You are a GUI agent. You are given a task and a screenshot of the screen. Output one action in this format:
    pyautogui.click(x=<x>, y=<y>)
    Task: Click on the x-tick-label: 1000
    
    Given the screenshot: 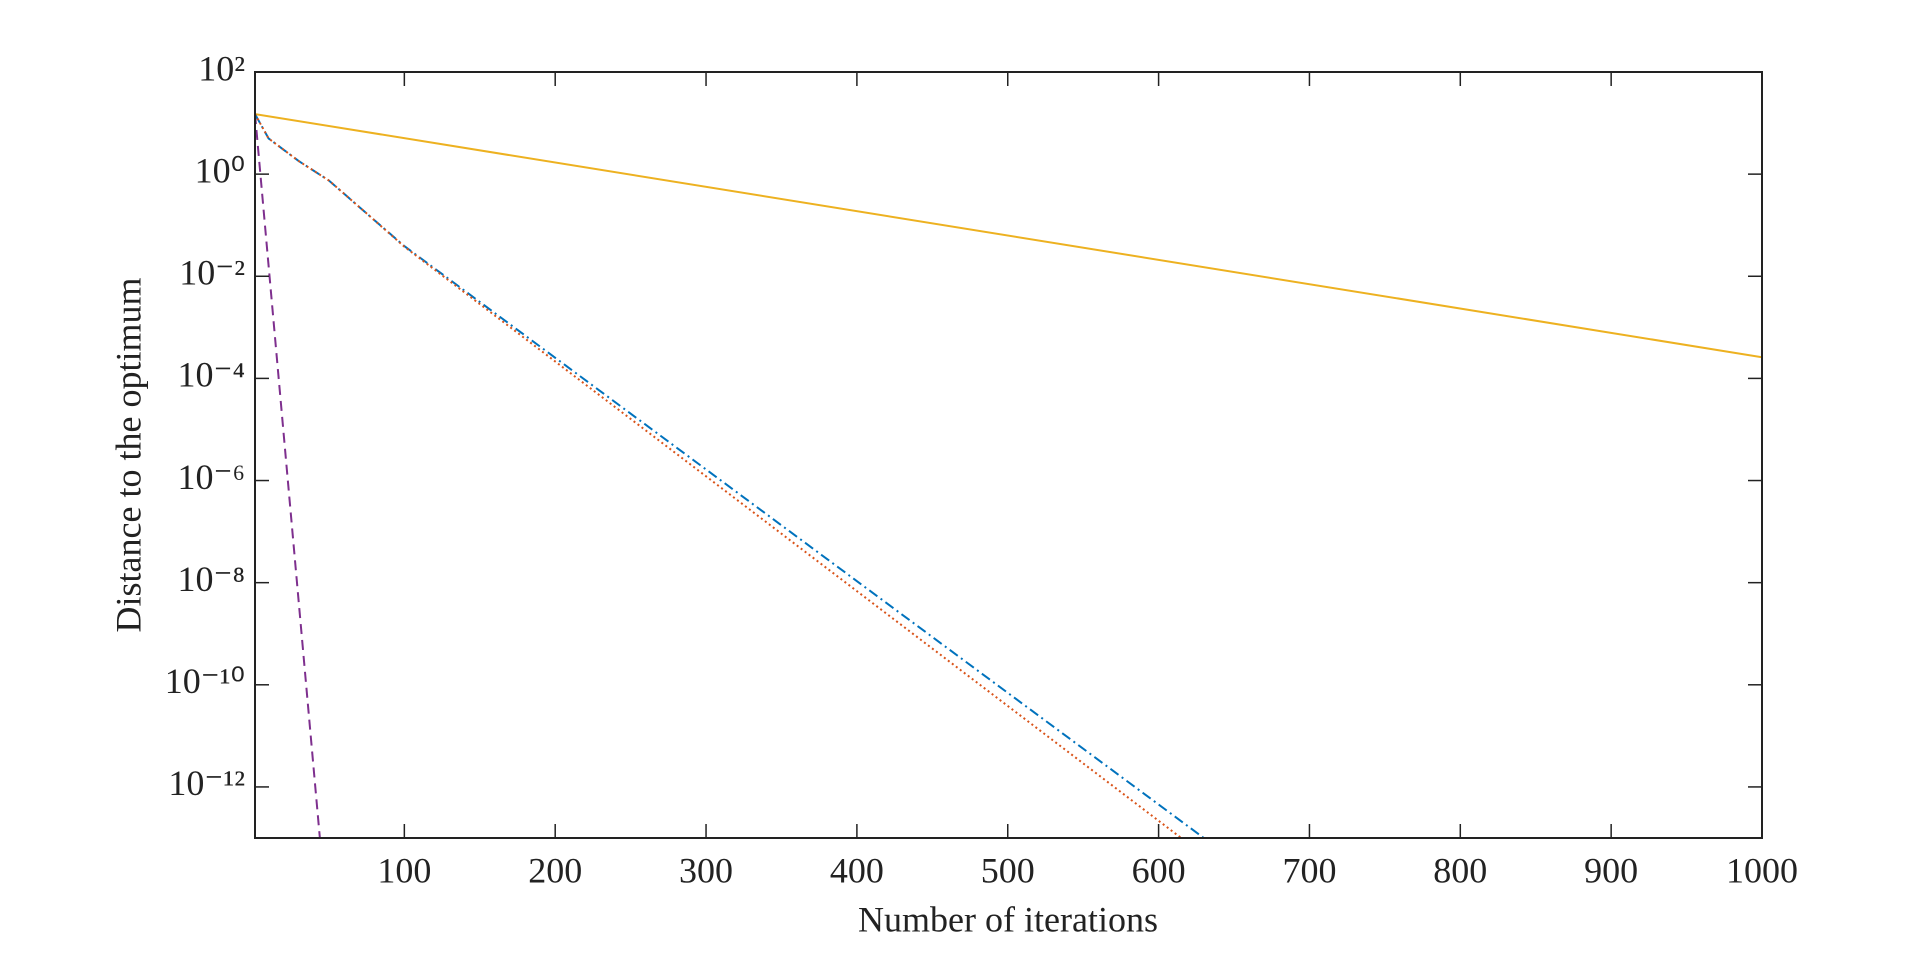 What is the action you would take?
    pyautogui.click(x=1762, y=870)
    